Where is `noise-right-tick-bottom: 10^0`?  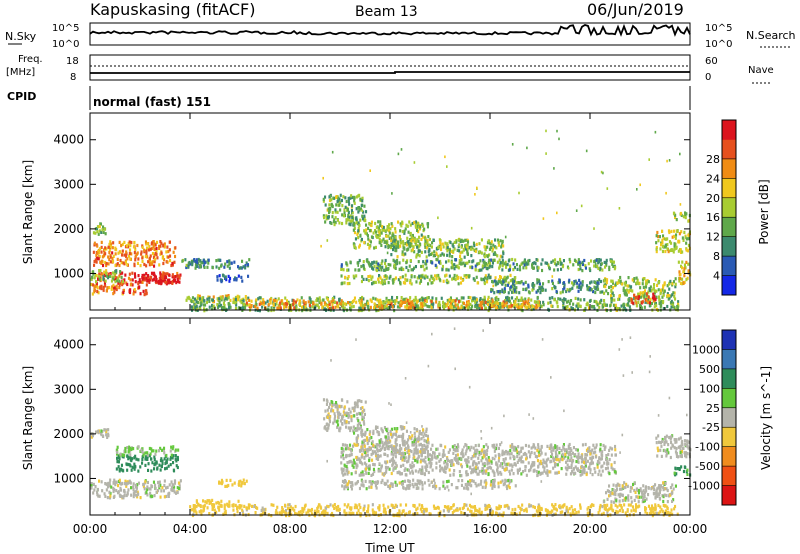 noise-right-tick-bottom: 10^0 is located at coordinates (718, 44).